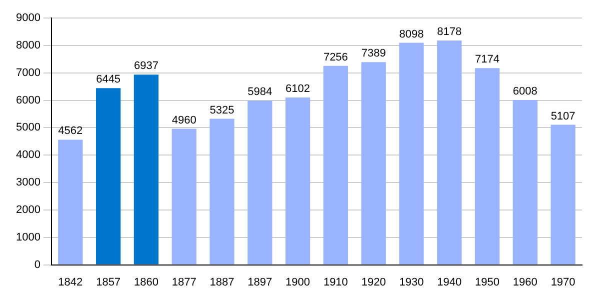 This screenshot has width=600, height=300. I want to click on x-tick-label: 1897, so click(260, 282).